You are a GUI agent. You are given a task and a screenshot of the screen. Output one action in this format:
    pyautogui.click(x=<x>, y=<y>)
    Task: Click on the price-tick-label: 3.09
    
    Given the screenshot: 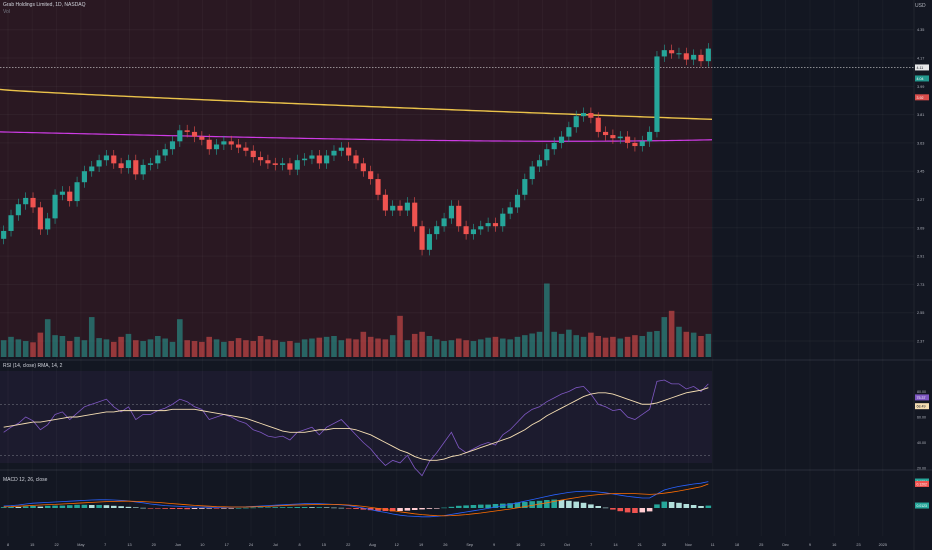 What is the action you would take?
    pyautogui.click(x=920, y=228)
    